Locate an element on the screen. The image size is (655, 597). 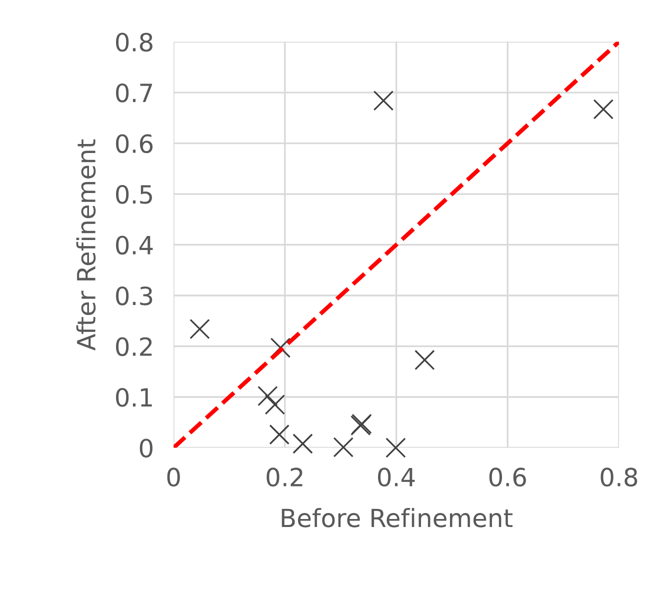
y-tick-label: 0.2 is located at coordinates (134, 346).